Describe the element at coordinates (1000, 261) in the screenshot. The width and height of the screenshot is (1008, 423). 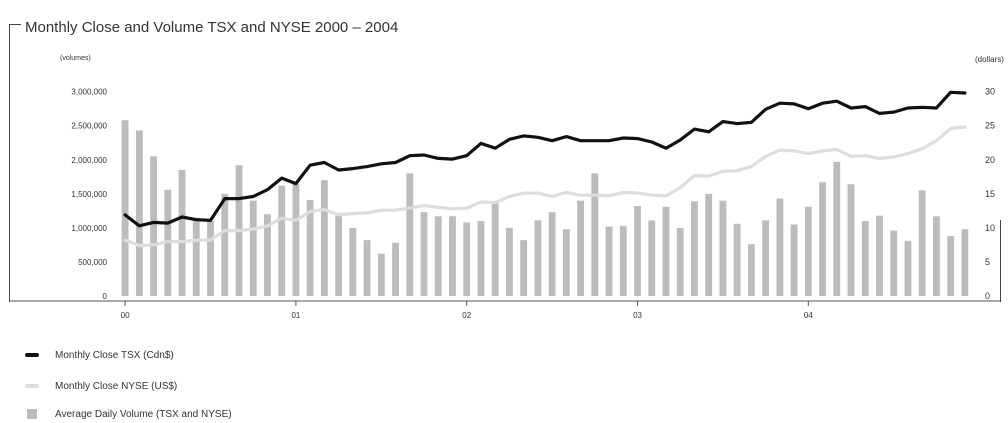
I see `frame-right-border` at that location.